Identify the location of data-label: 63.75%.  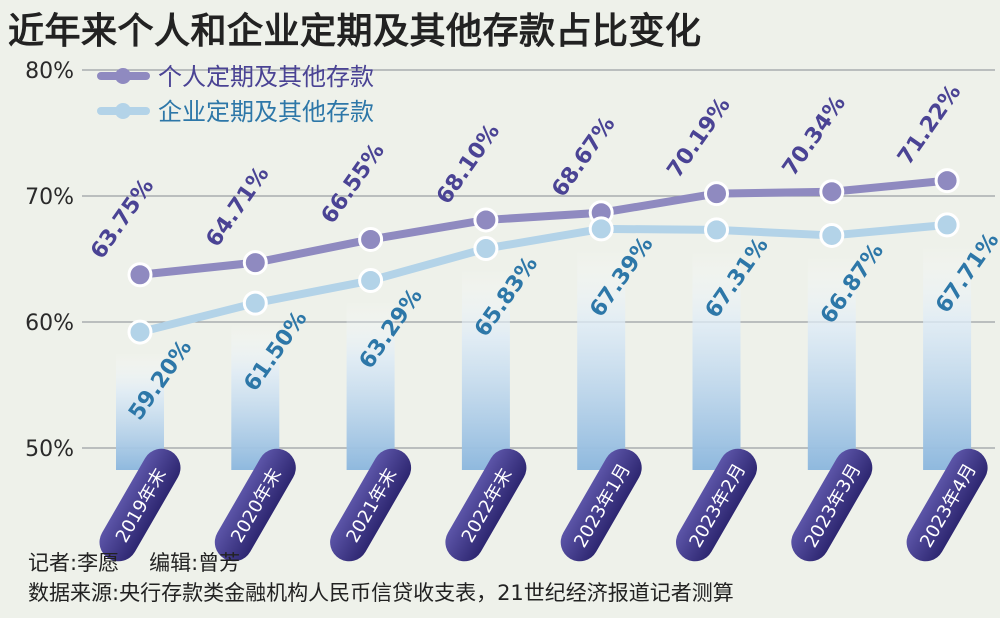
(122, 218).